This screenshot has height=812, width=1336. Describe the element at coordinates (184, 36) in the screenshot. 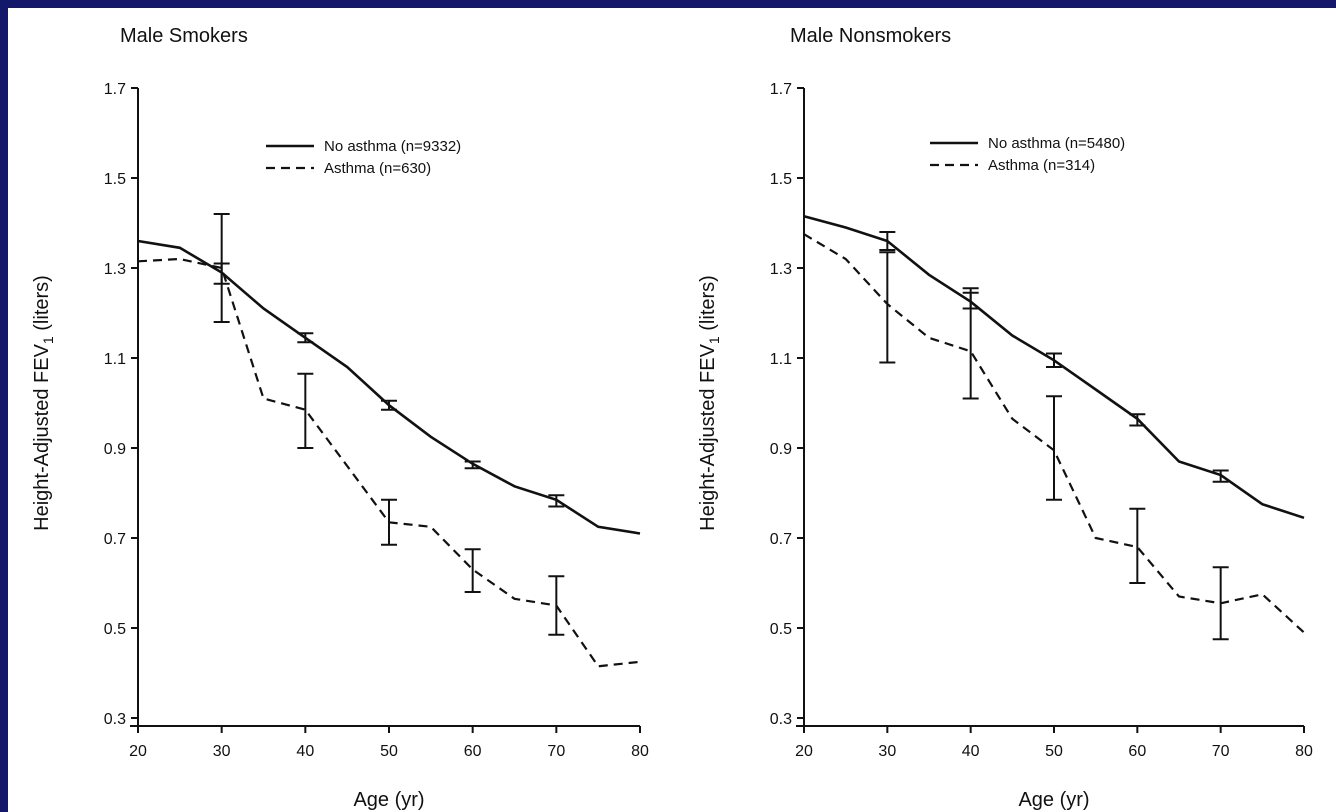

I see `chart-title: Male Smokers` at that location.